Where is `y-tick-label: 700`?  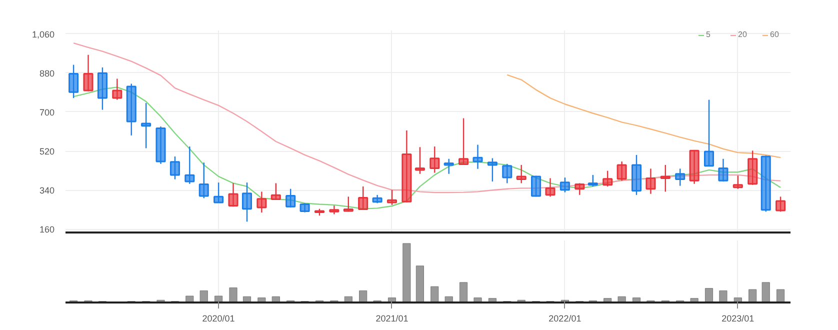 y-tick-label: 700 is located at coordinates (47, 112).